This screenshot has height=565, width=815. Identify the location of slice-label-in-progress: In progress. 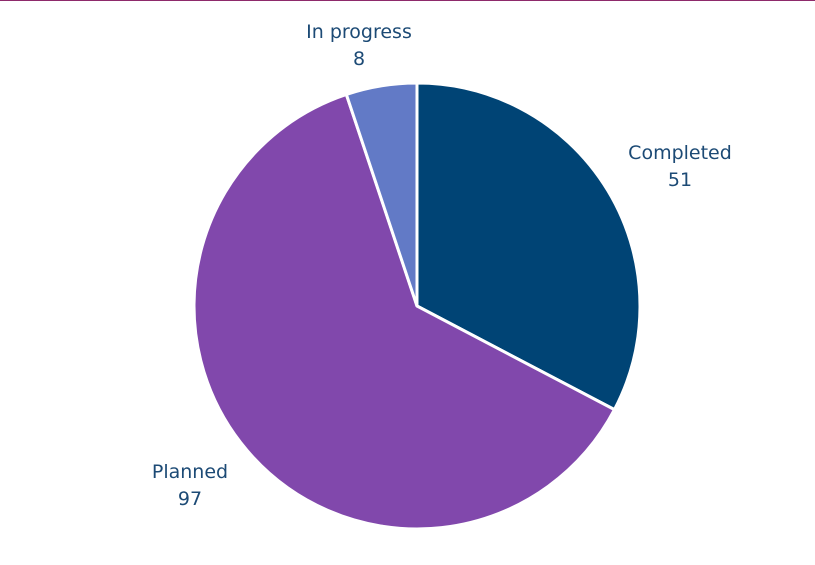
(359, 32).